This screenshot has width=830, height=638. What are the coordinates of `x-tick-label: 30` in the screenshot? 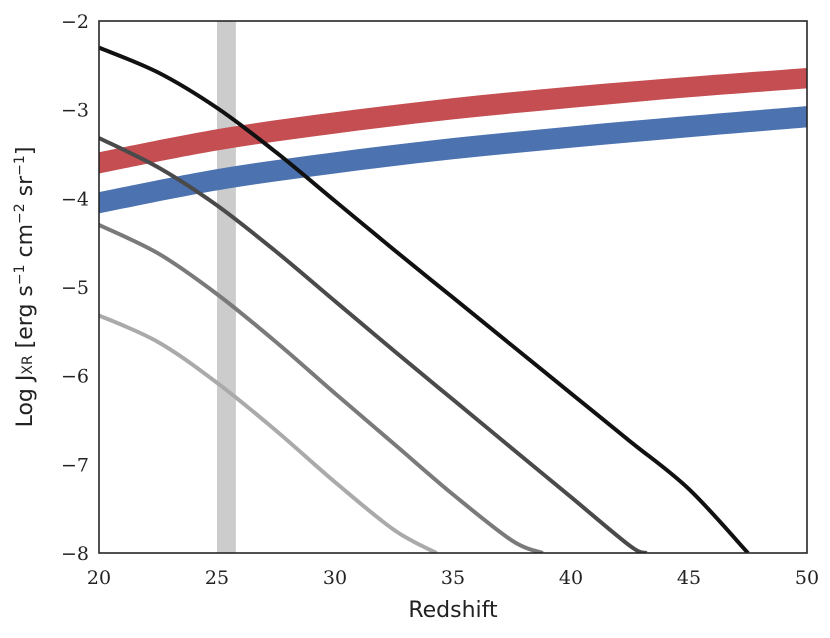 It's located at (335, 578).